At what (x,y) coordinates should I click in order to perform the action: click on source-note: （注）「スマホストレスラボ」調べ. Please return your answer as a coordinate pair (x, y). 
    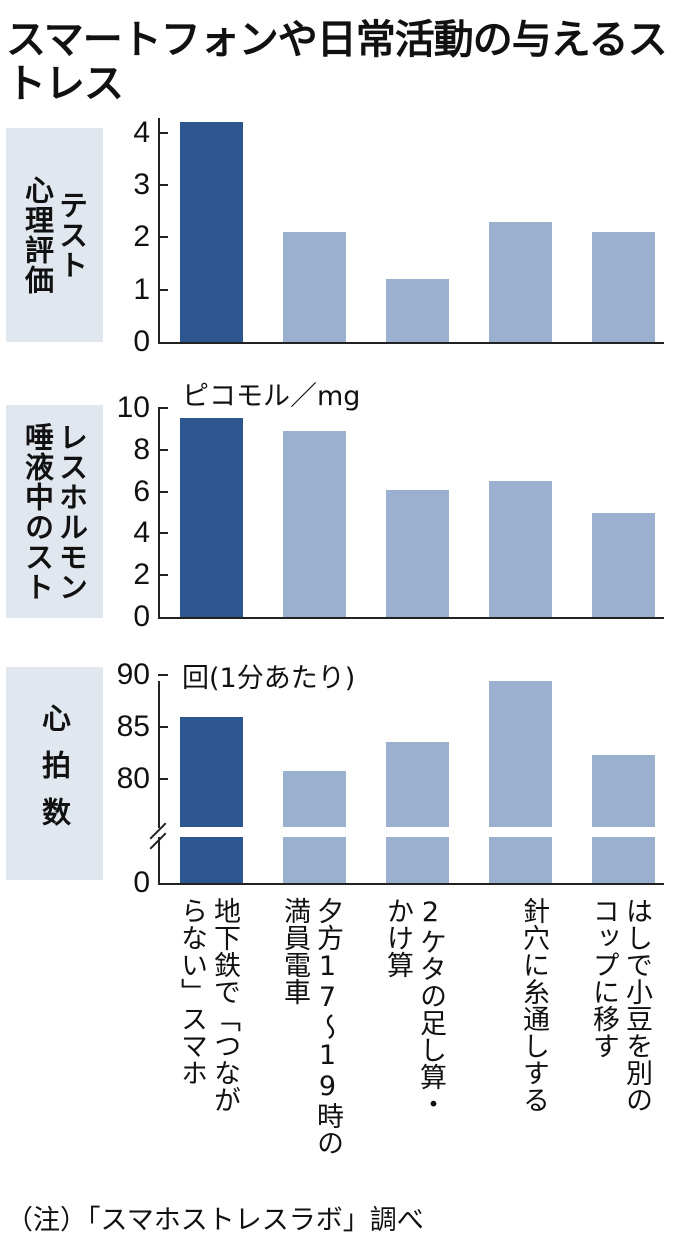
    Looking at the image, I should click on (215, 1220).